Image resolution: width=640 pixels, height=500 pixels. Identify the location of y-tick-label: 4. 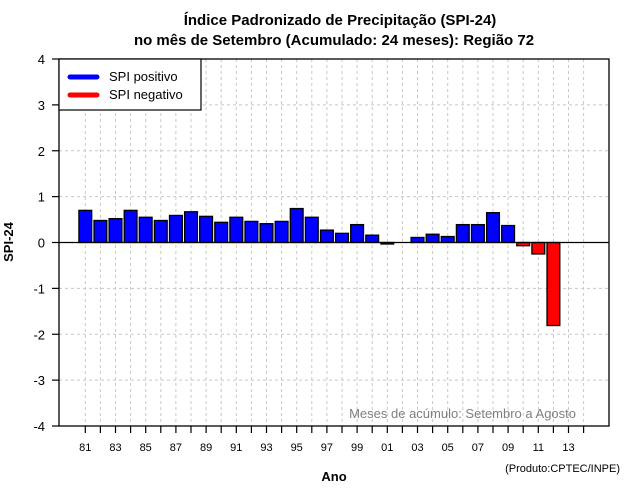
(41, 59).